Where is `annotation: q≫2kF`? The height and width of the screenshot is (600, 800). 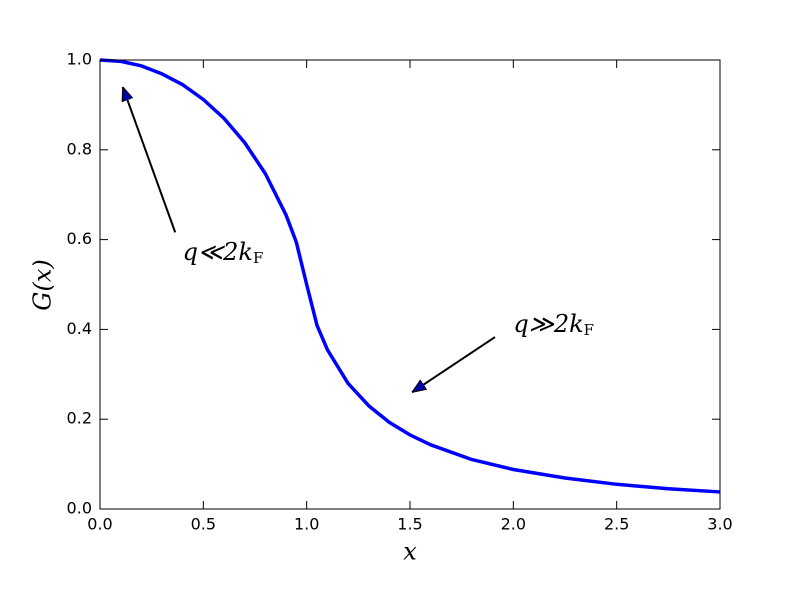 annotation: q≫2kF is located at coordinates (553, 324).